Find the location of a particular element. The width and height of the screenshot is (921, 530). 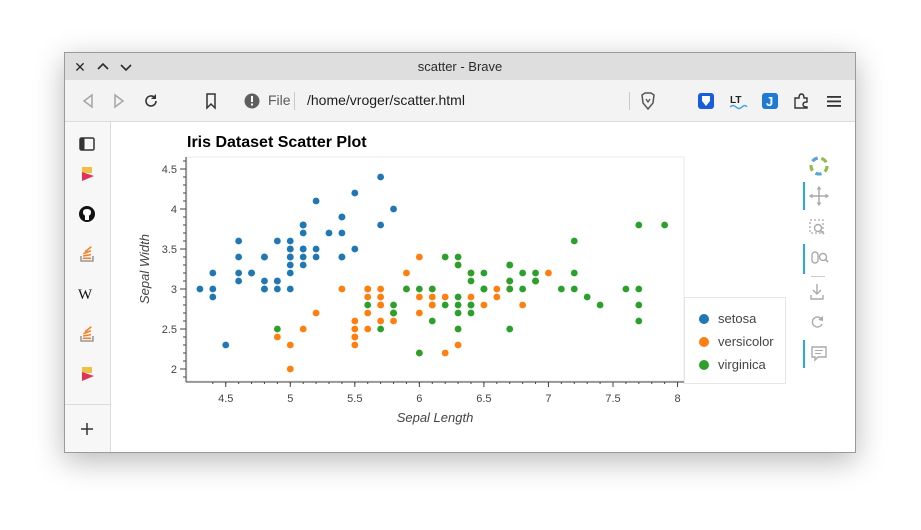

close-icon: ✕ is located at coordinates (80, 67).